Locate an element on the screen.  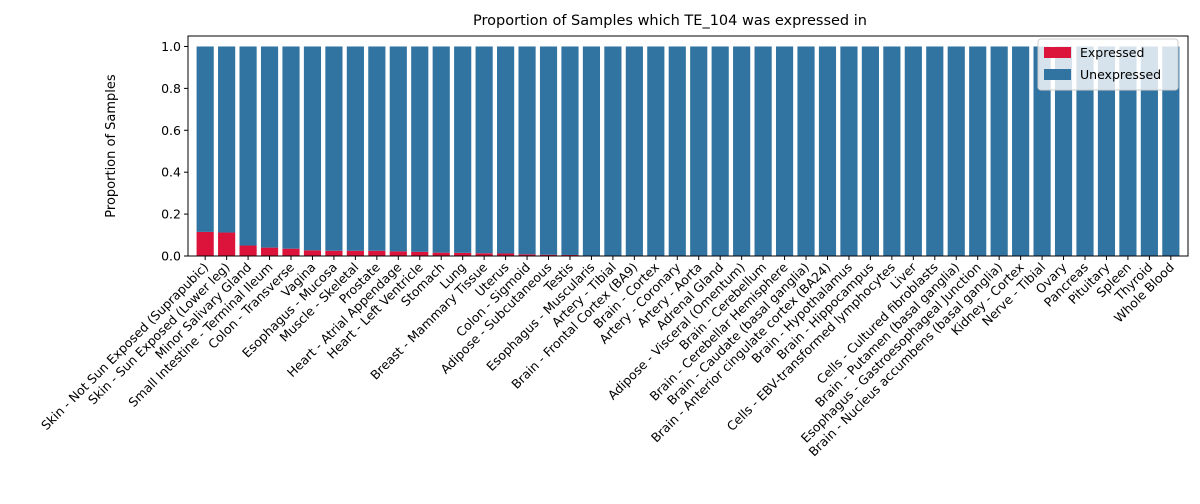
y-tick-labels: 0.0 0.2 0.4 0.6 0.8 1.0 is located at coordinates (171, 151).